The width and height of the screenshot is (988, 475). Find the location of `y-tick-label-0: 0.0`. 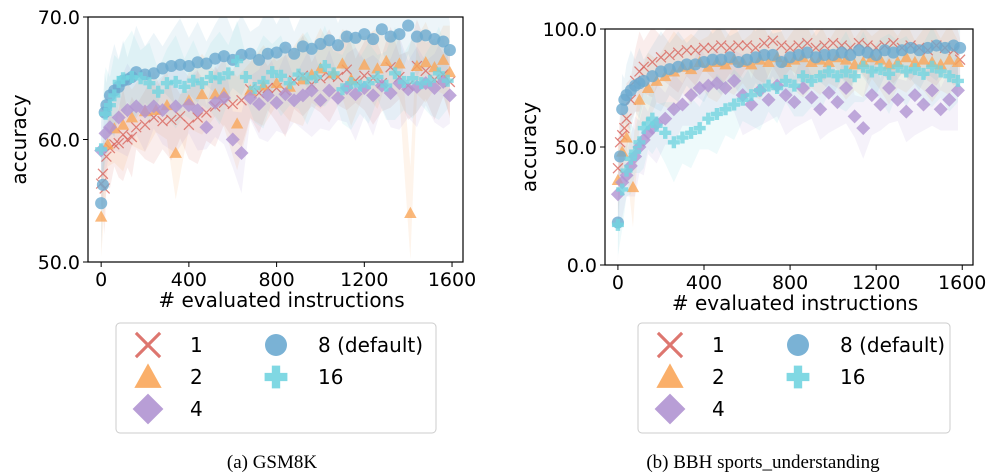

y-tick-label-0: 0.0 is located at coordinates (582, 266).